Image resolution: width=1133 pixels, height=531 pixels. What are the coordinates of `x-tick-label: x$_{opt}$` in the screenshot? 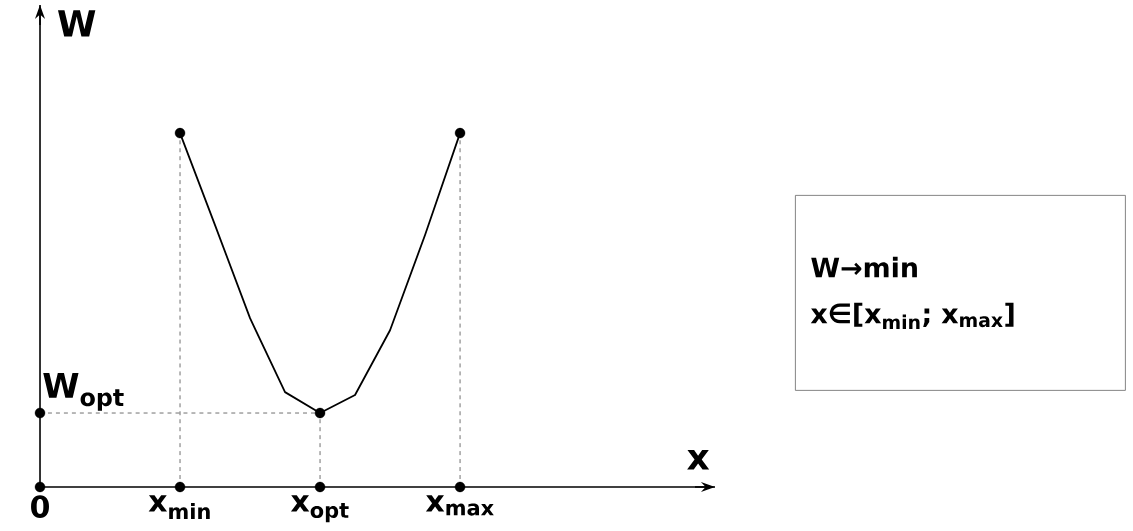 It's located at (319, 509).